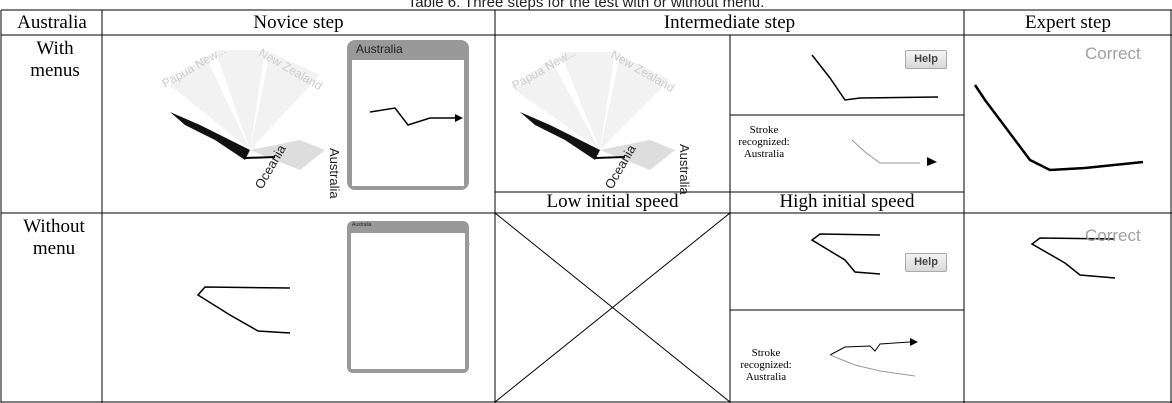 The width and height of the screenshot is (1172, 403). Describe the element at coordinates (612, 201) in the screenshot. I see `subheader-cell: Low initial speed` at that location.